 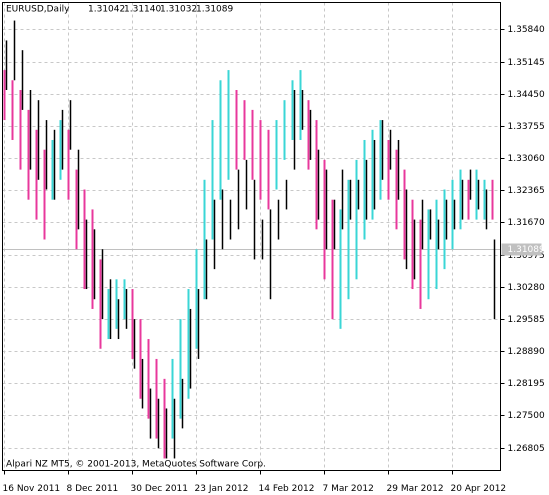 I want to click on y-tick-label: 1.28890, so click(x=526, y=352).